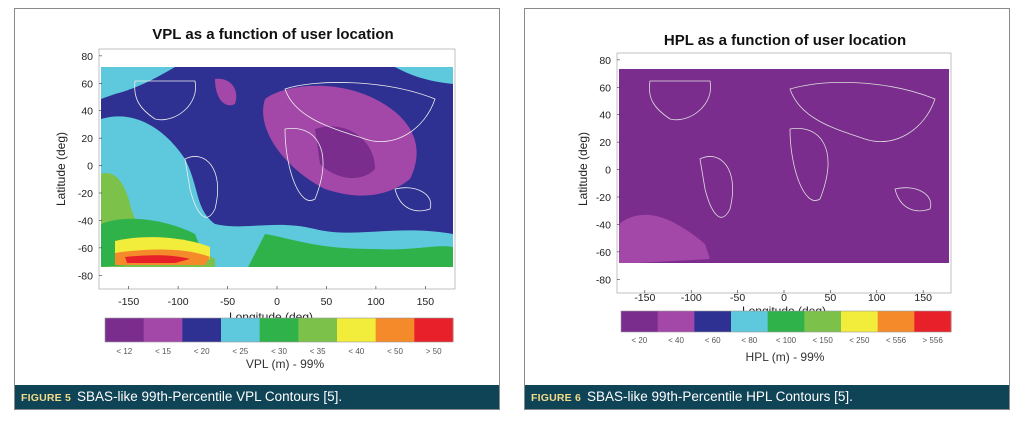  I want to click on colorbar-label: < 12, so click(124, 351).